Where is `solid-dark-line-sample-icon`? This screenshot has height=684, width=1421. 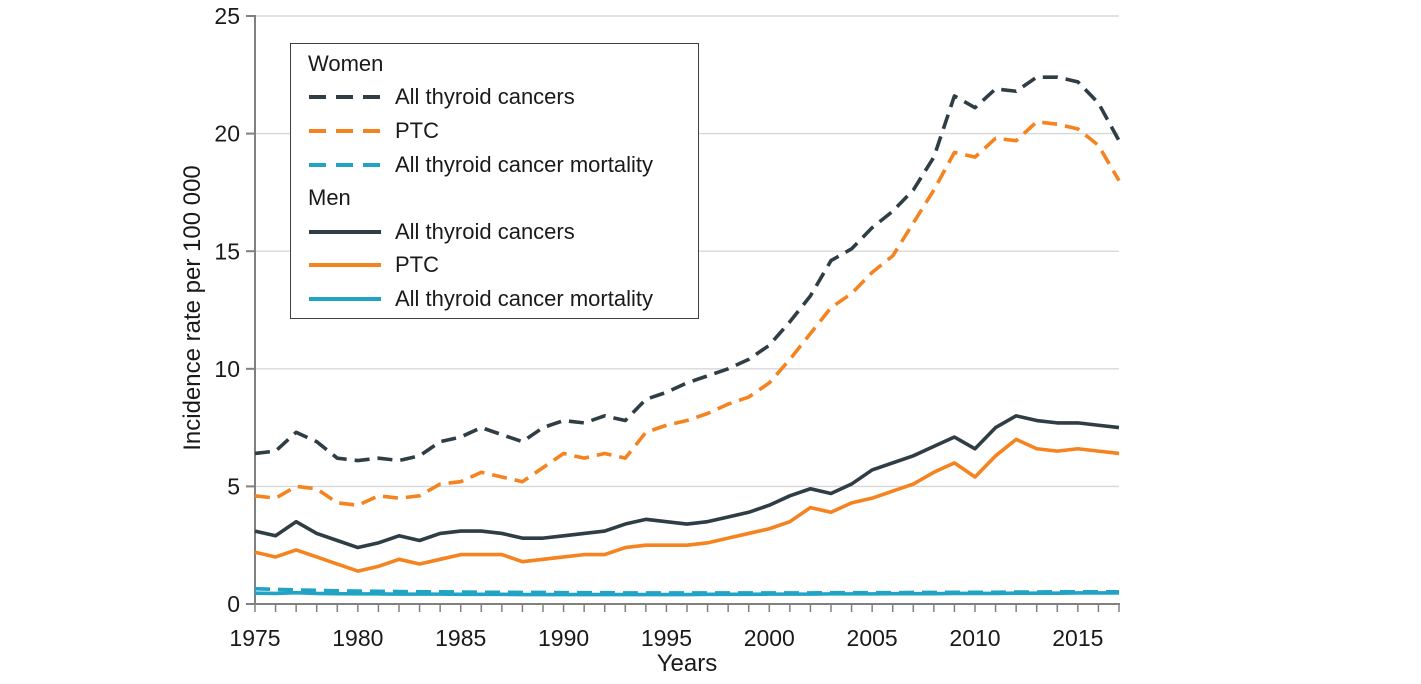
solid-dark-line-sample-icon is located at coordinates (345, 231).